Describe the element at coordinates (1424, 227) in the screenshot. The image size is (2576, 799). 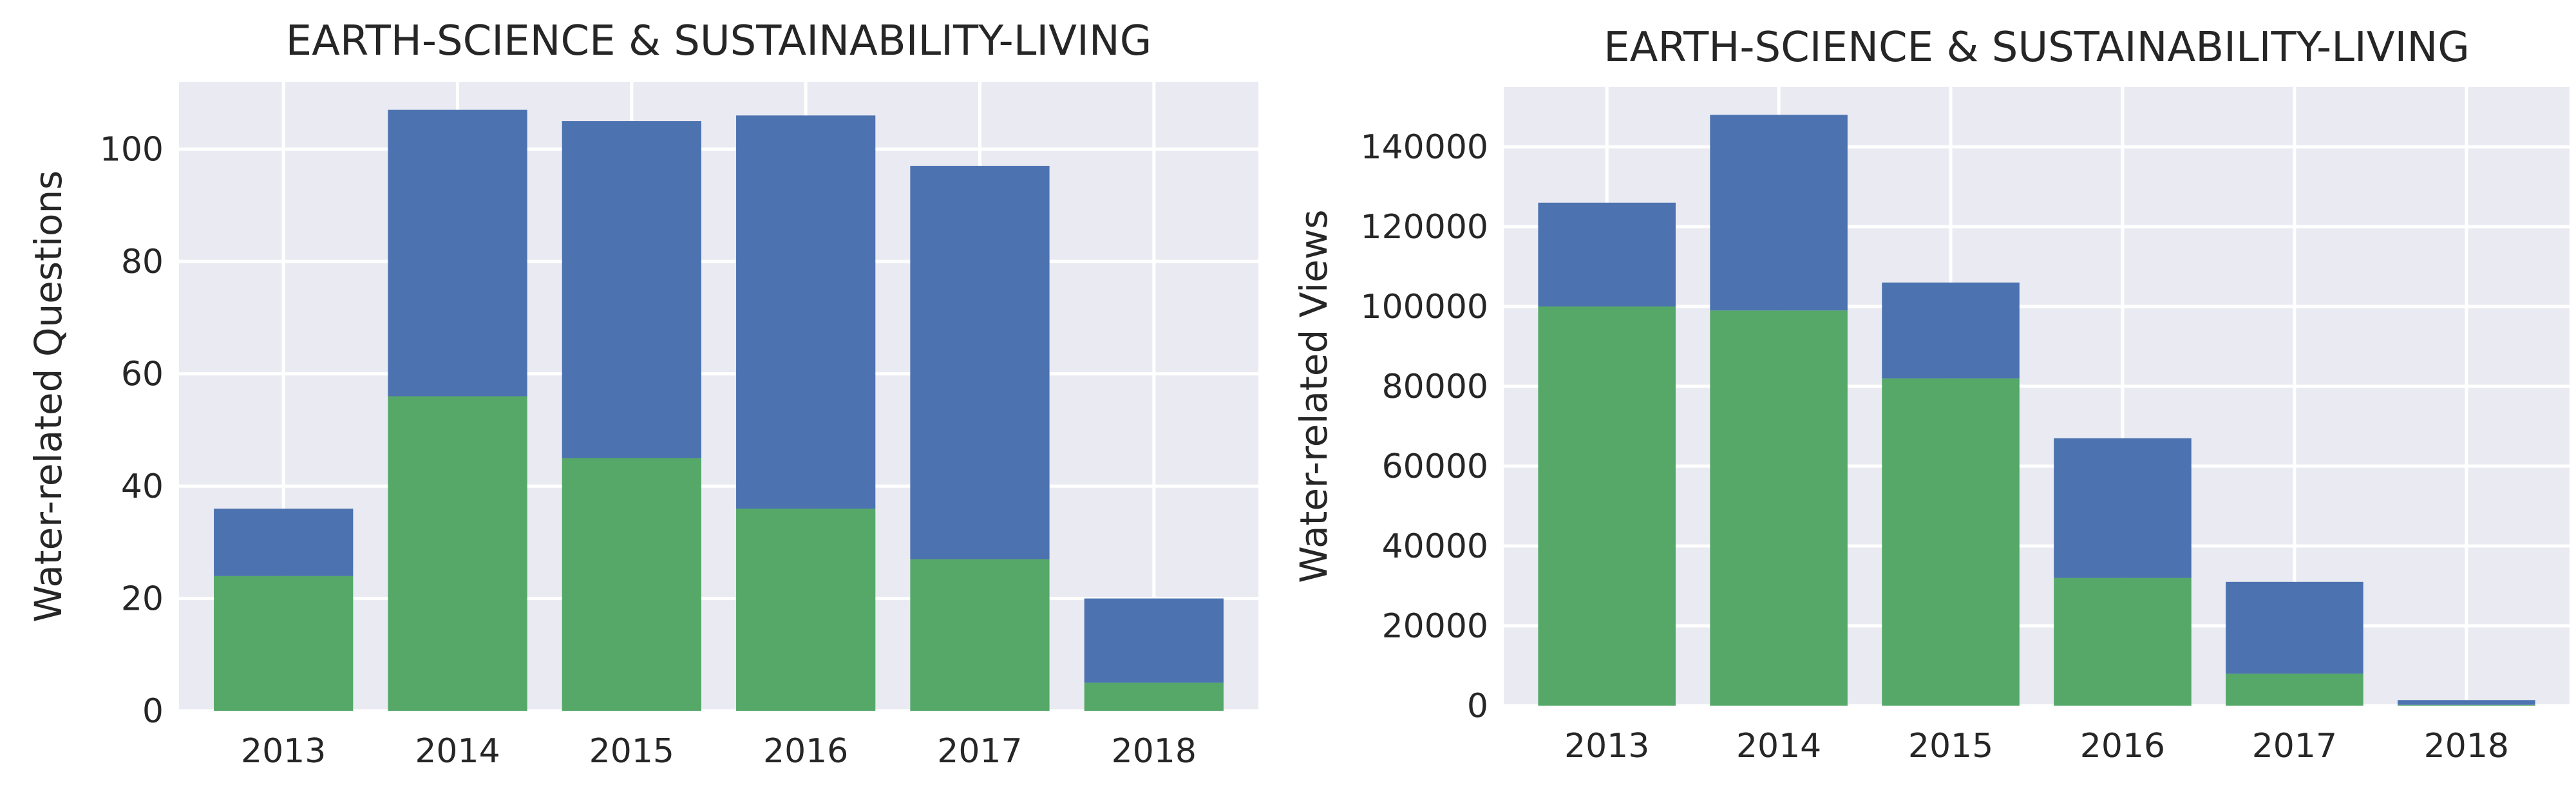
I see `y-tick-label: 120000` at that location.